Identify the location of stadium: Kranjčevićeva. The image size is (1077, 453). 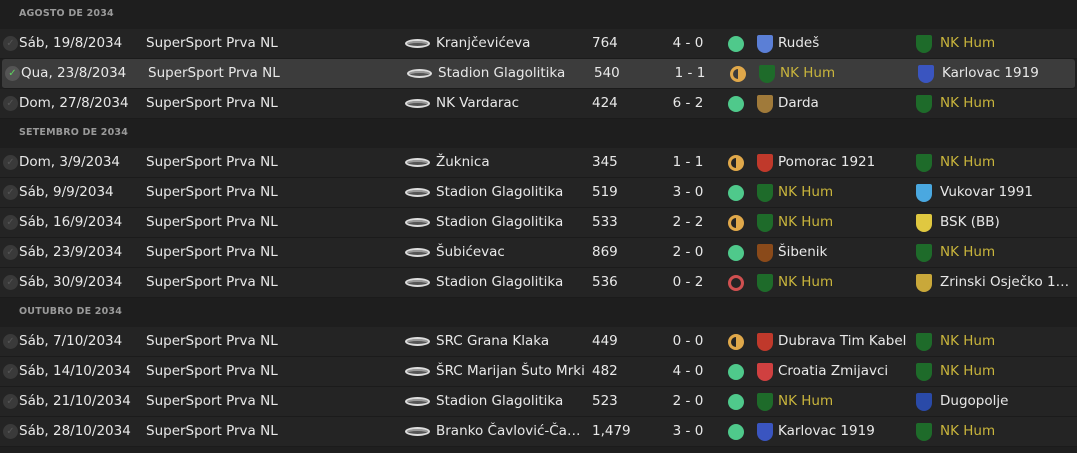
(483, 43).